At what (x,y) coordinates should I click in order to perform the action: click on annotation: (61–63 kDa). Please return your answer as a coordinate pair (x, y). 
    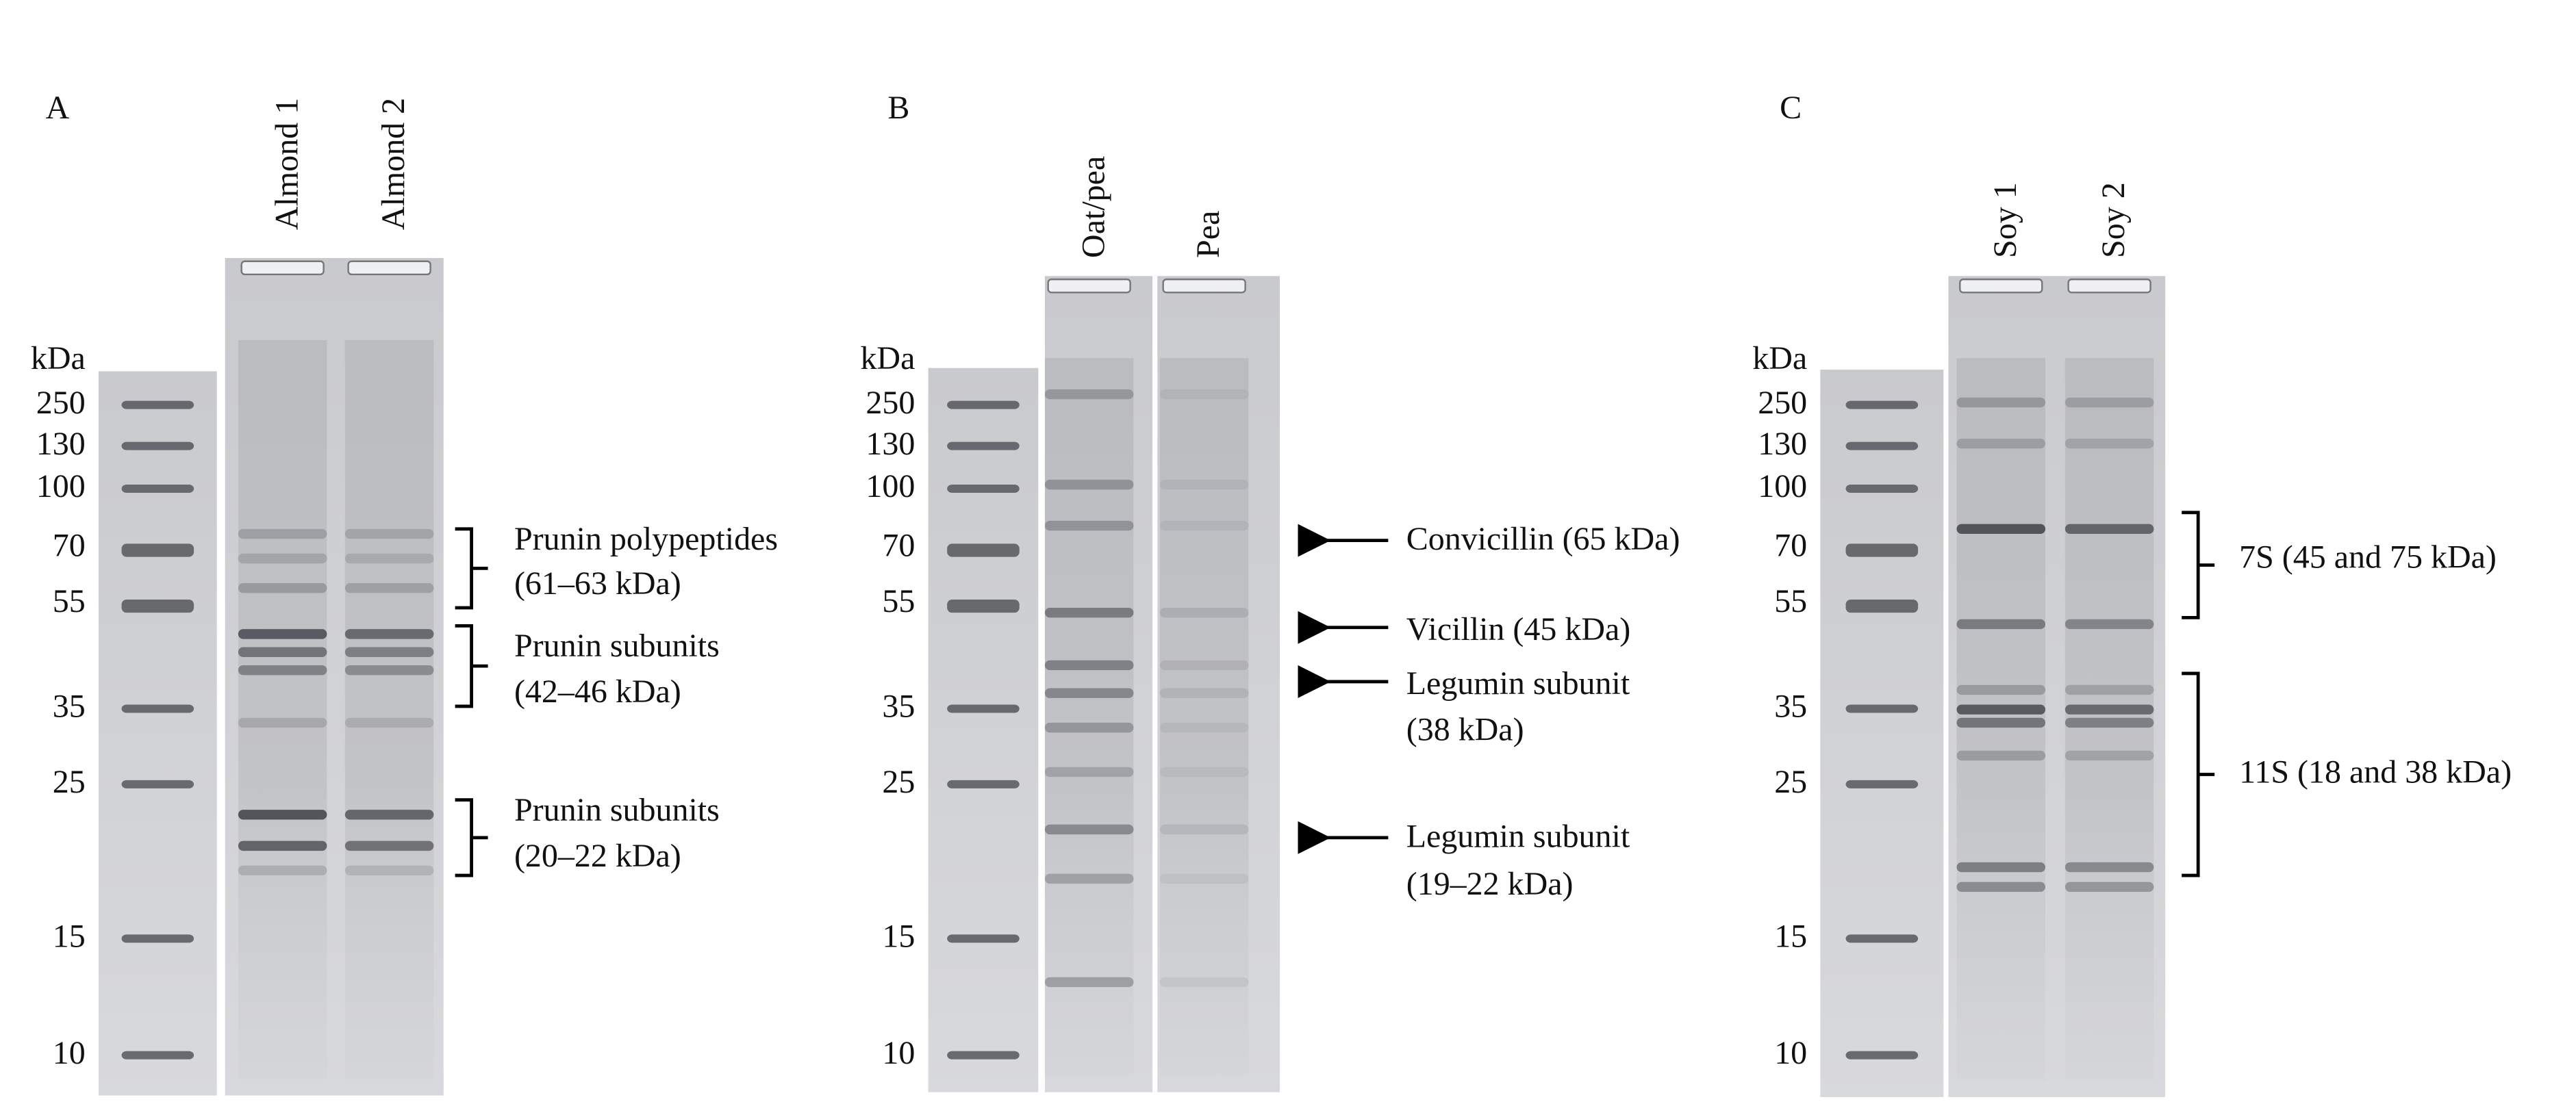
    Looking at the image, I should click on (597, 583).